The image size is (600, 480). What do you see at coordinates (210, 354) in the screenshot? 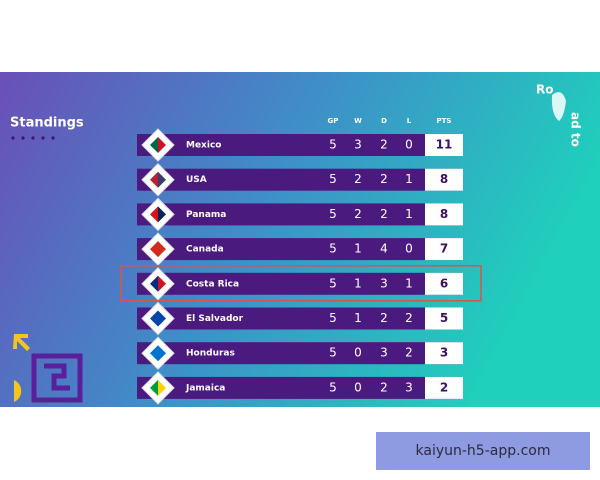
I see `team-name: Honduras` at bounding box center [210, 354].